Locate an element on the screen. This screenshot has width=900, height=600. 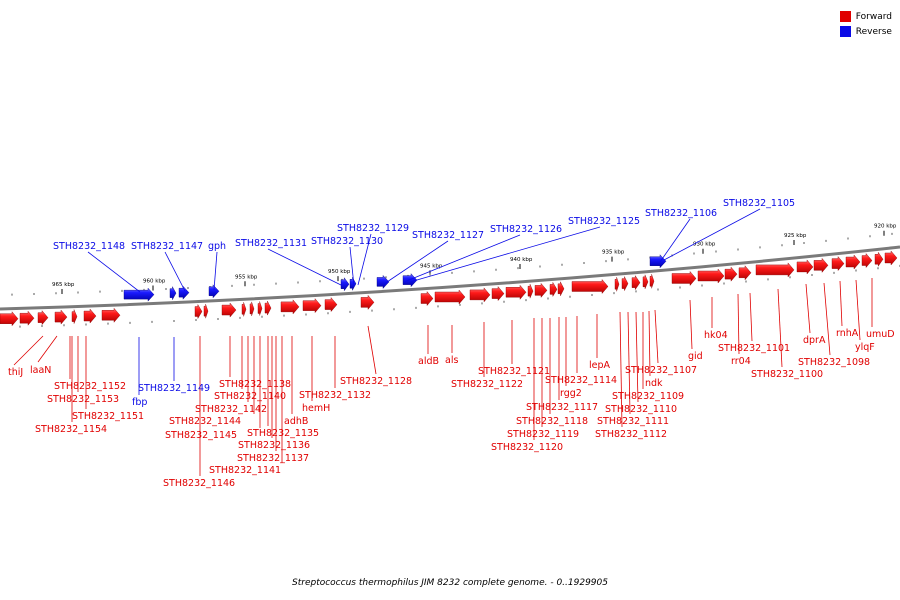
gene-label-sth8232-1138: STH8232_1138 is located at coordinates (255, 384).